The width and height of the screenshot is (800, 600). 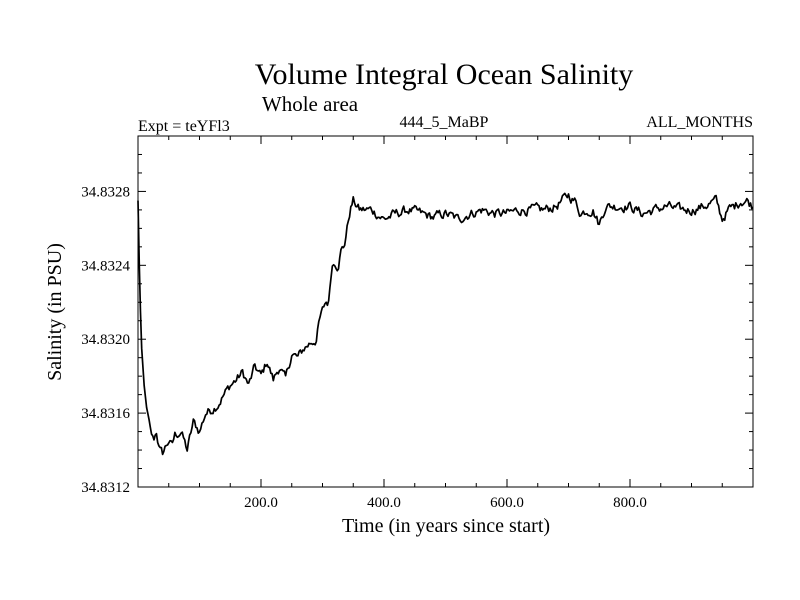 What do you see at coordinates (444, 122) in the screenshot?
I see `header-center: 444_5_MaBP` at bounding box center [444, 122].